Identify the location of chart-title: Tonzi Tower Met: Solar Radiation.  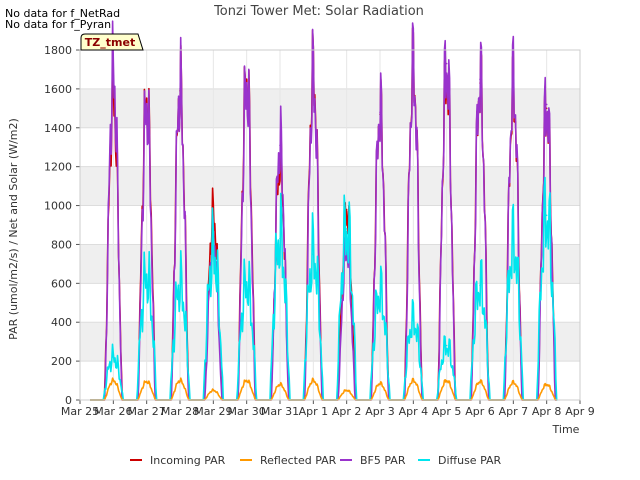
(318, 11).